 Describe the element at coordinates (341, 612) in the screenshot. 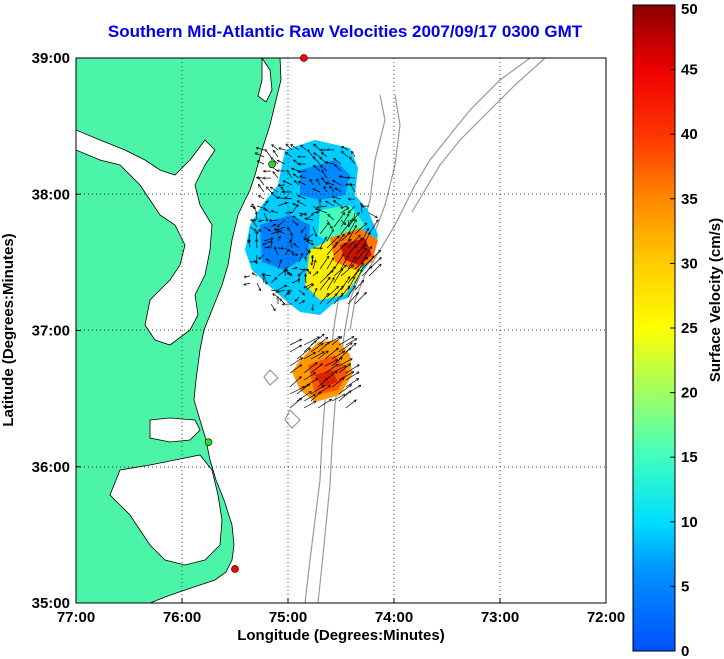

I see `x-axis-ticks: 77:00 76:00 75:00 74:00 73:00 72:00` at that location.